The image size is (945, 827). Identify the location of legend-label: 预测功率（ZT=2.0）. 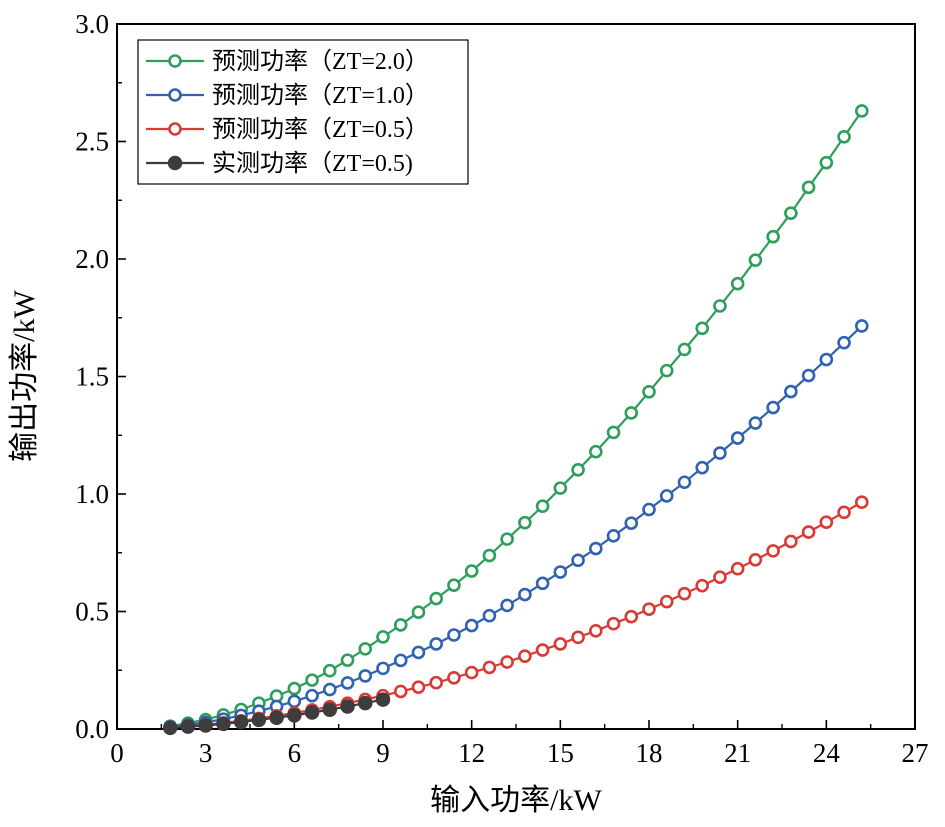
(320, 61).